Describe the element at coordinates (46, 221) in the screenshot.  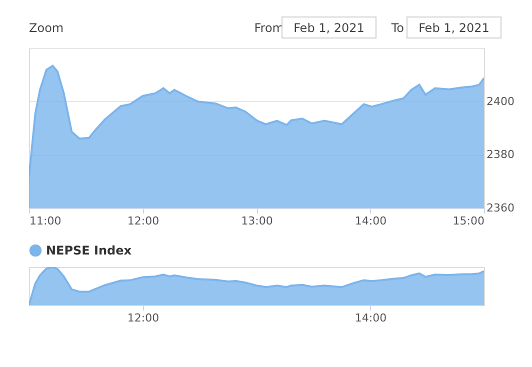
I see `x-tick-label: 11:00` at that location.